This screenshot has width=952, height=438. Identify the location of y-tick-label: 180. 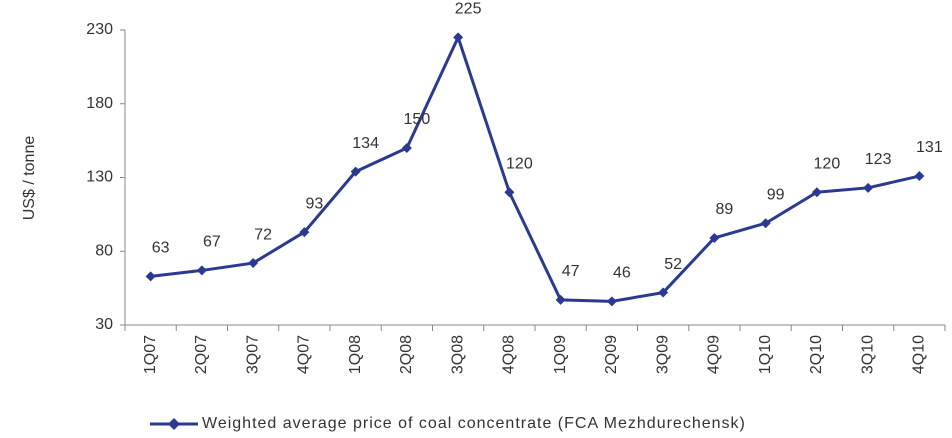
(99, 103).